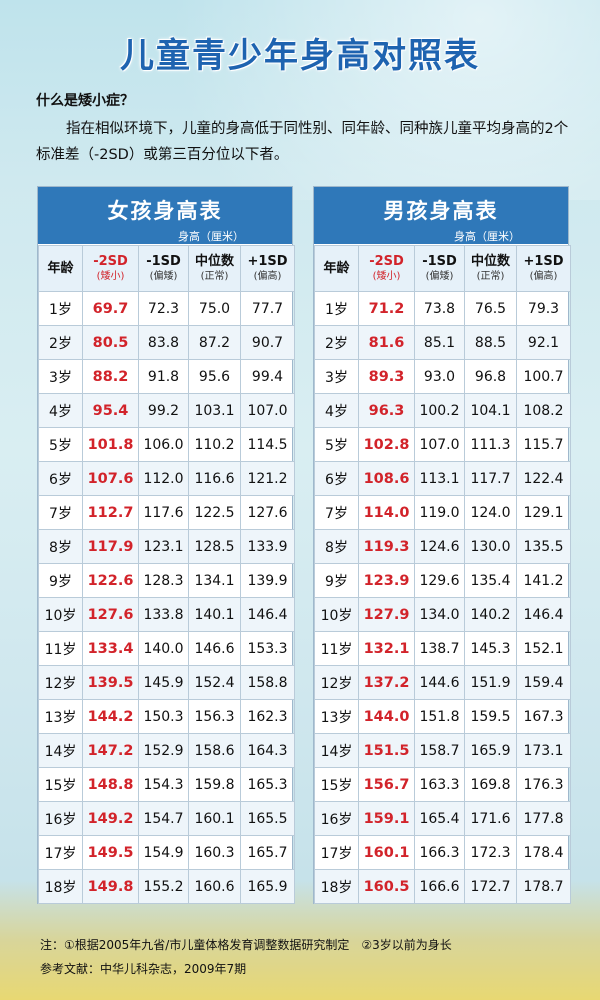 The image size is (600, 1000). Describe the element at coordinates (442, 410) in the screenshot. I see `table-row: 4岁 96.3 100.2 104.1 108.2` at that location.